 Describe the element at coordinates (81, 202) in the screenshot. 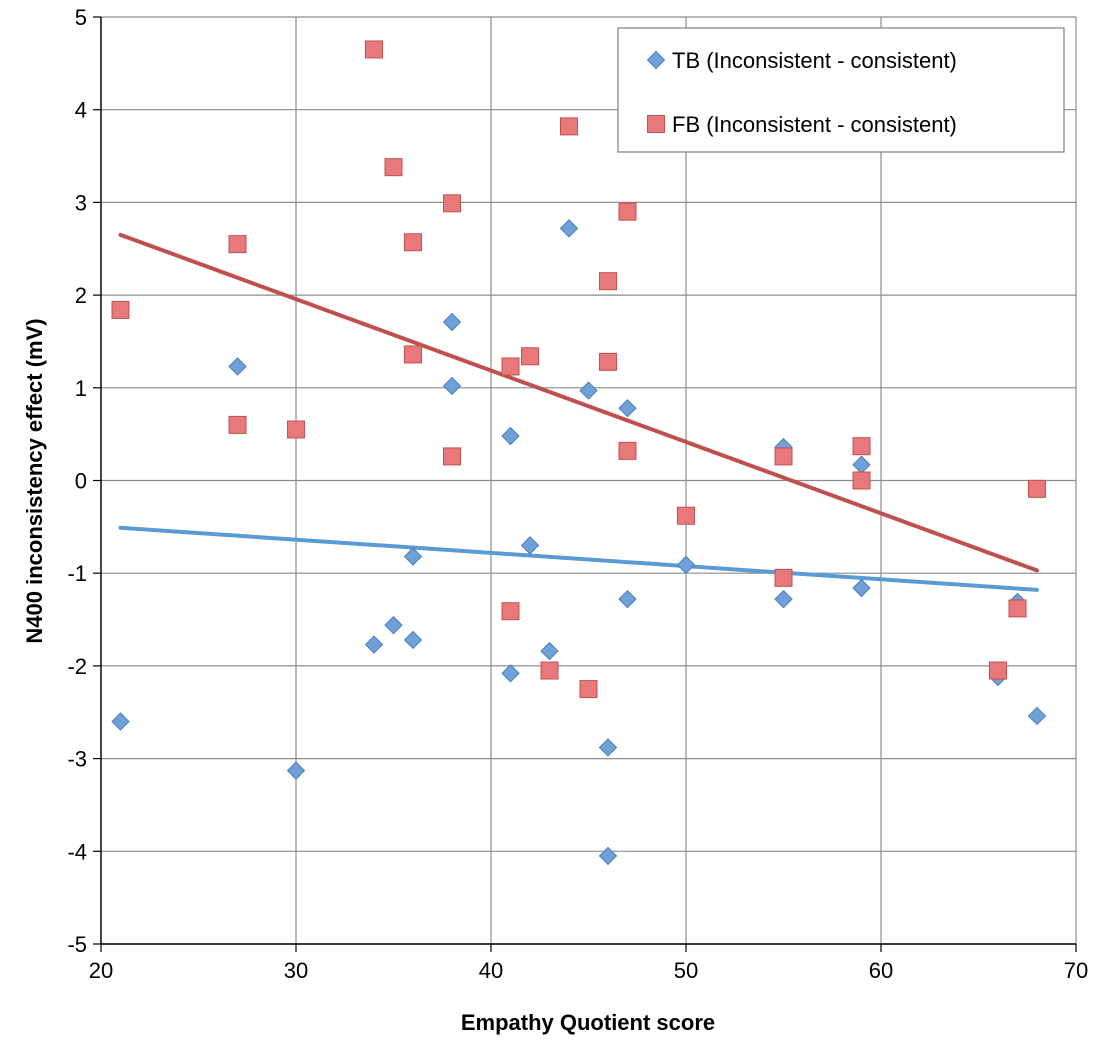

I see `y-tick-label: 3` at that location.